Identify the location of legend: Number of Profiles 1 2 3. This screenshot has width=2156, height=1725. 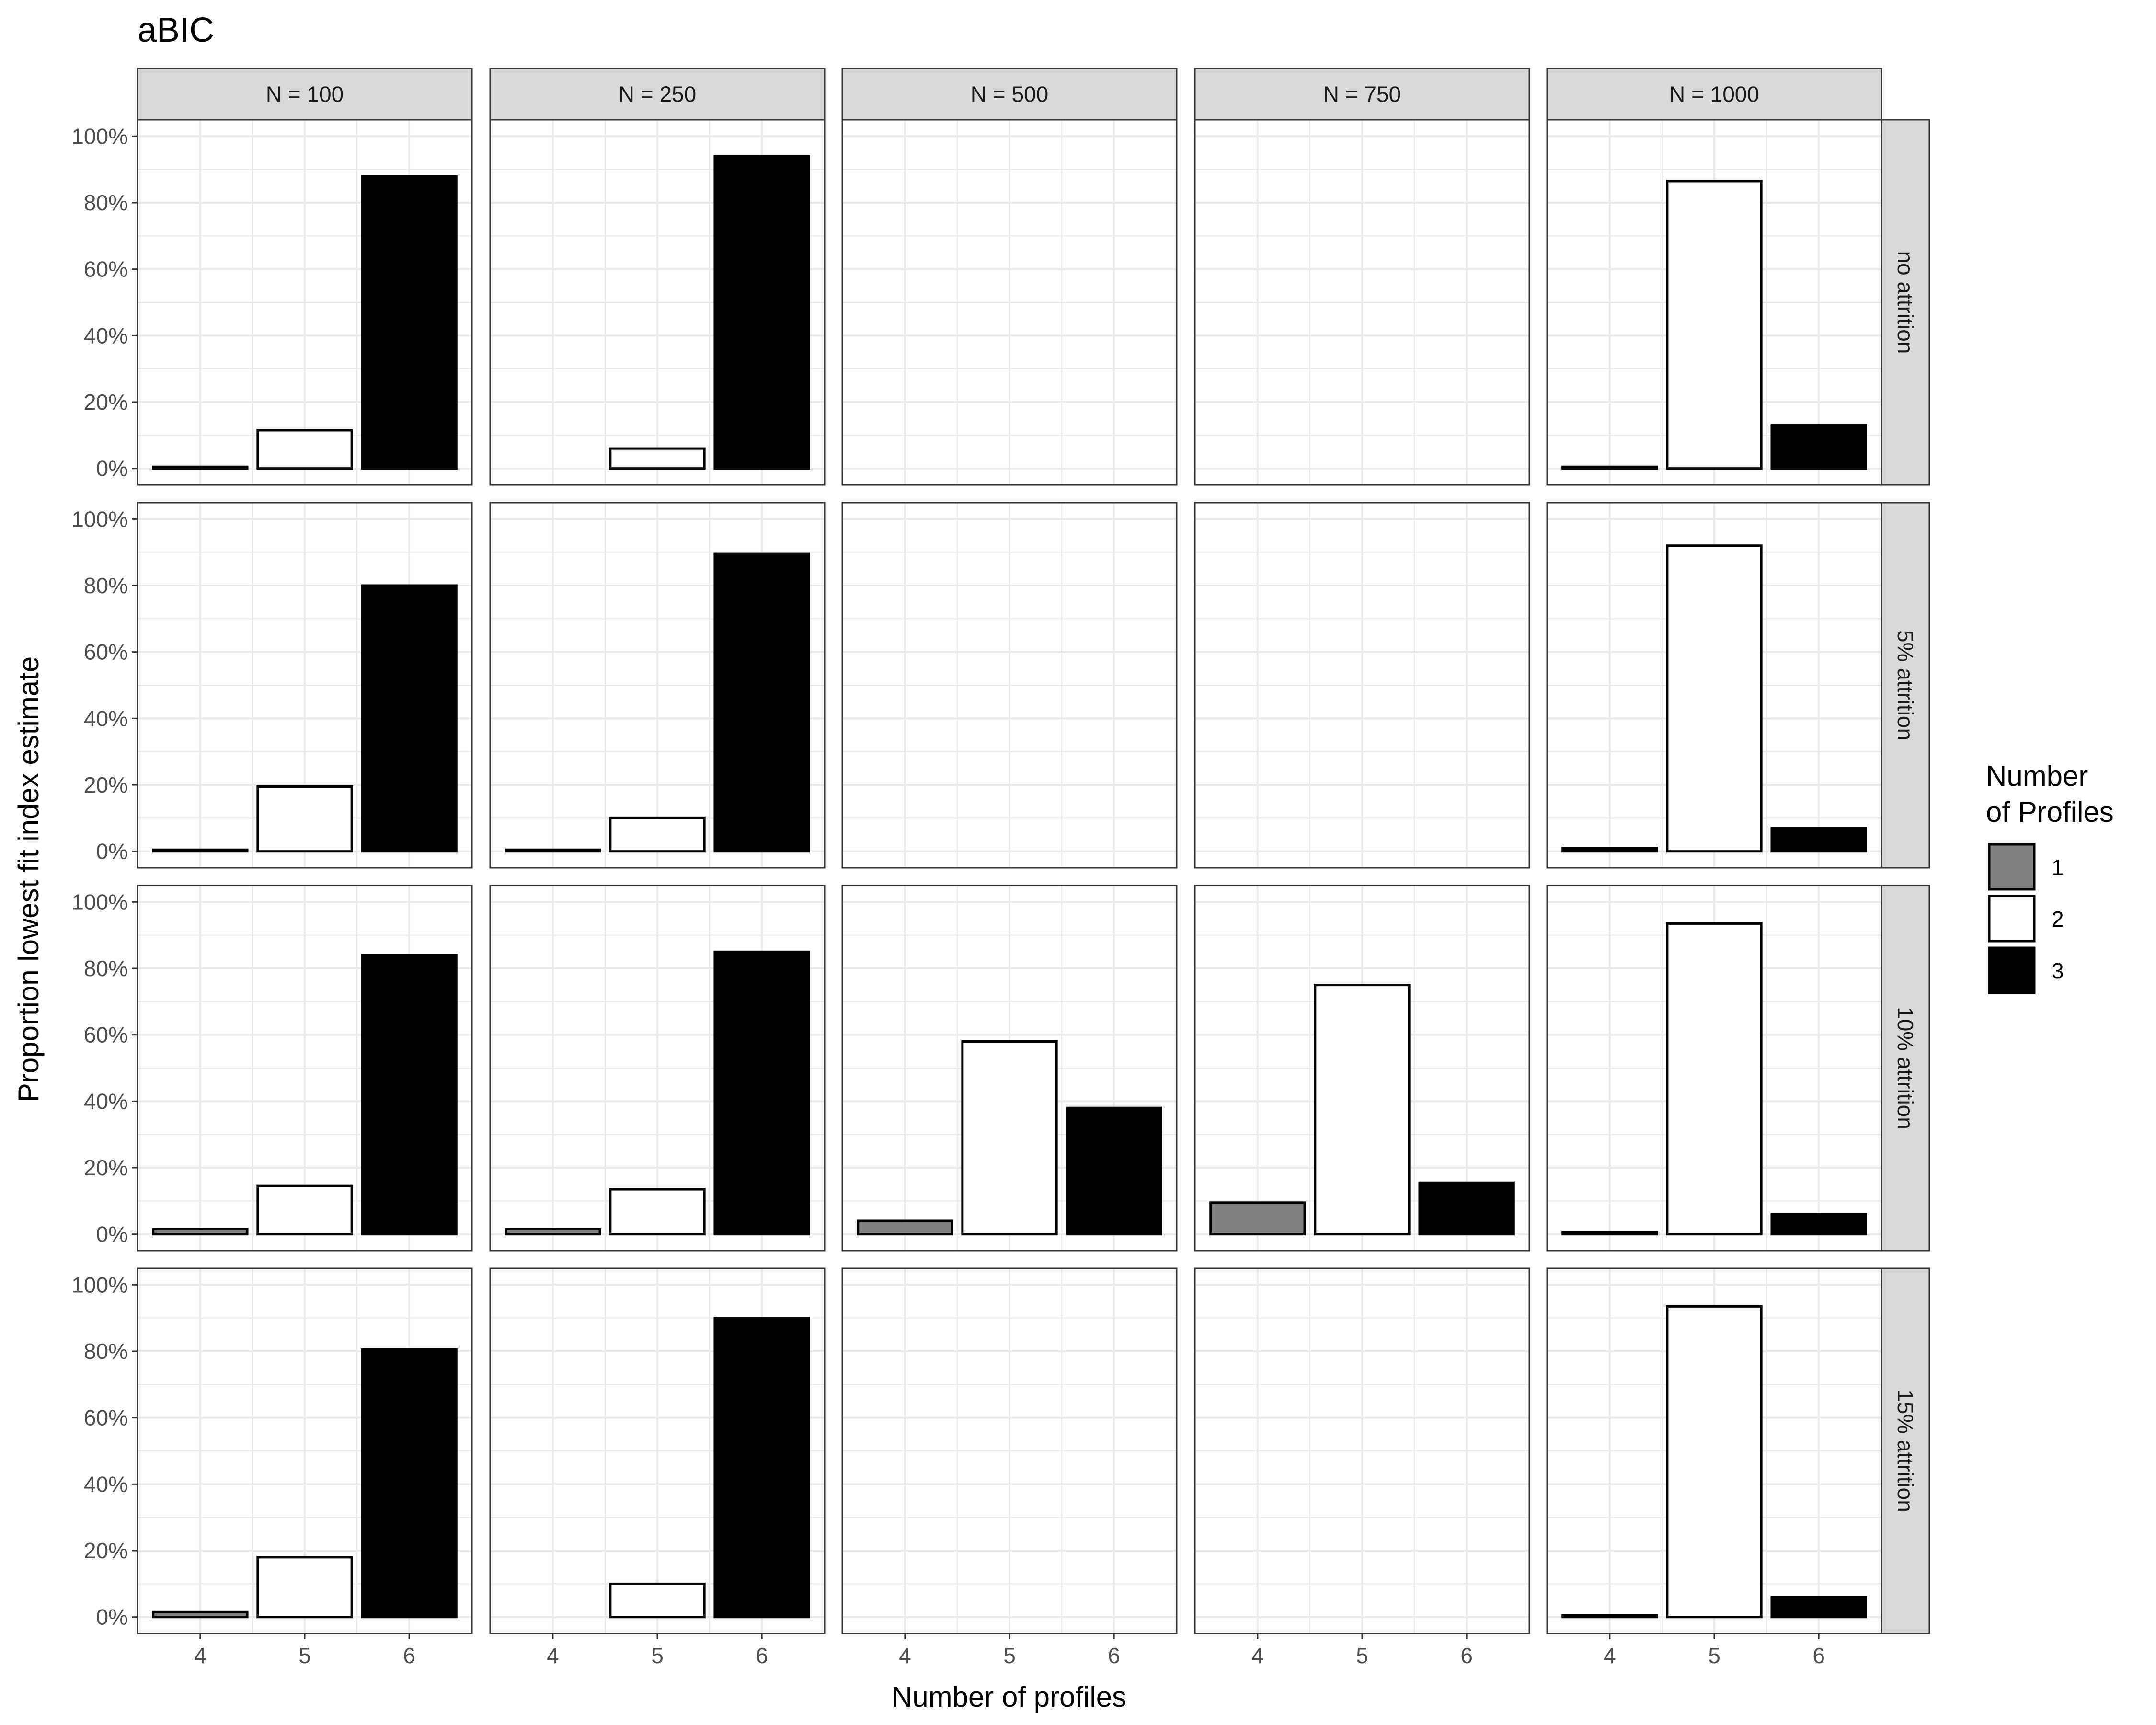
(2050, 877).